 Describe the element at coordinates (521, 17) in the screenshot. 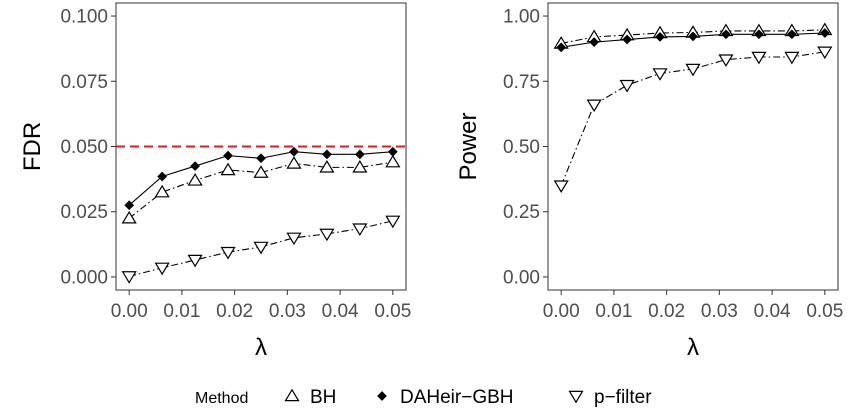

I see `y-tick-label: 1.00` at that location.